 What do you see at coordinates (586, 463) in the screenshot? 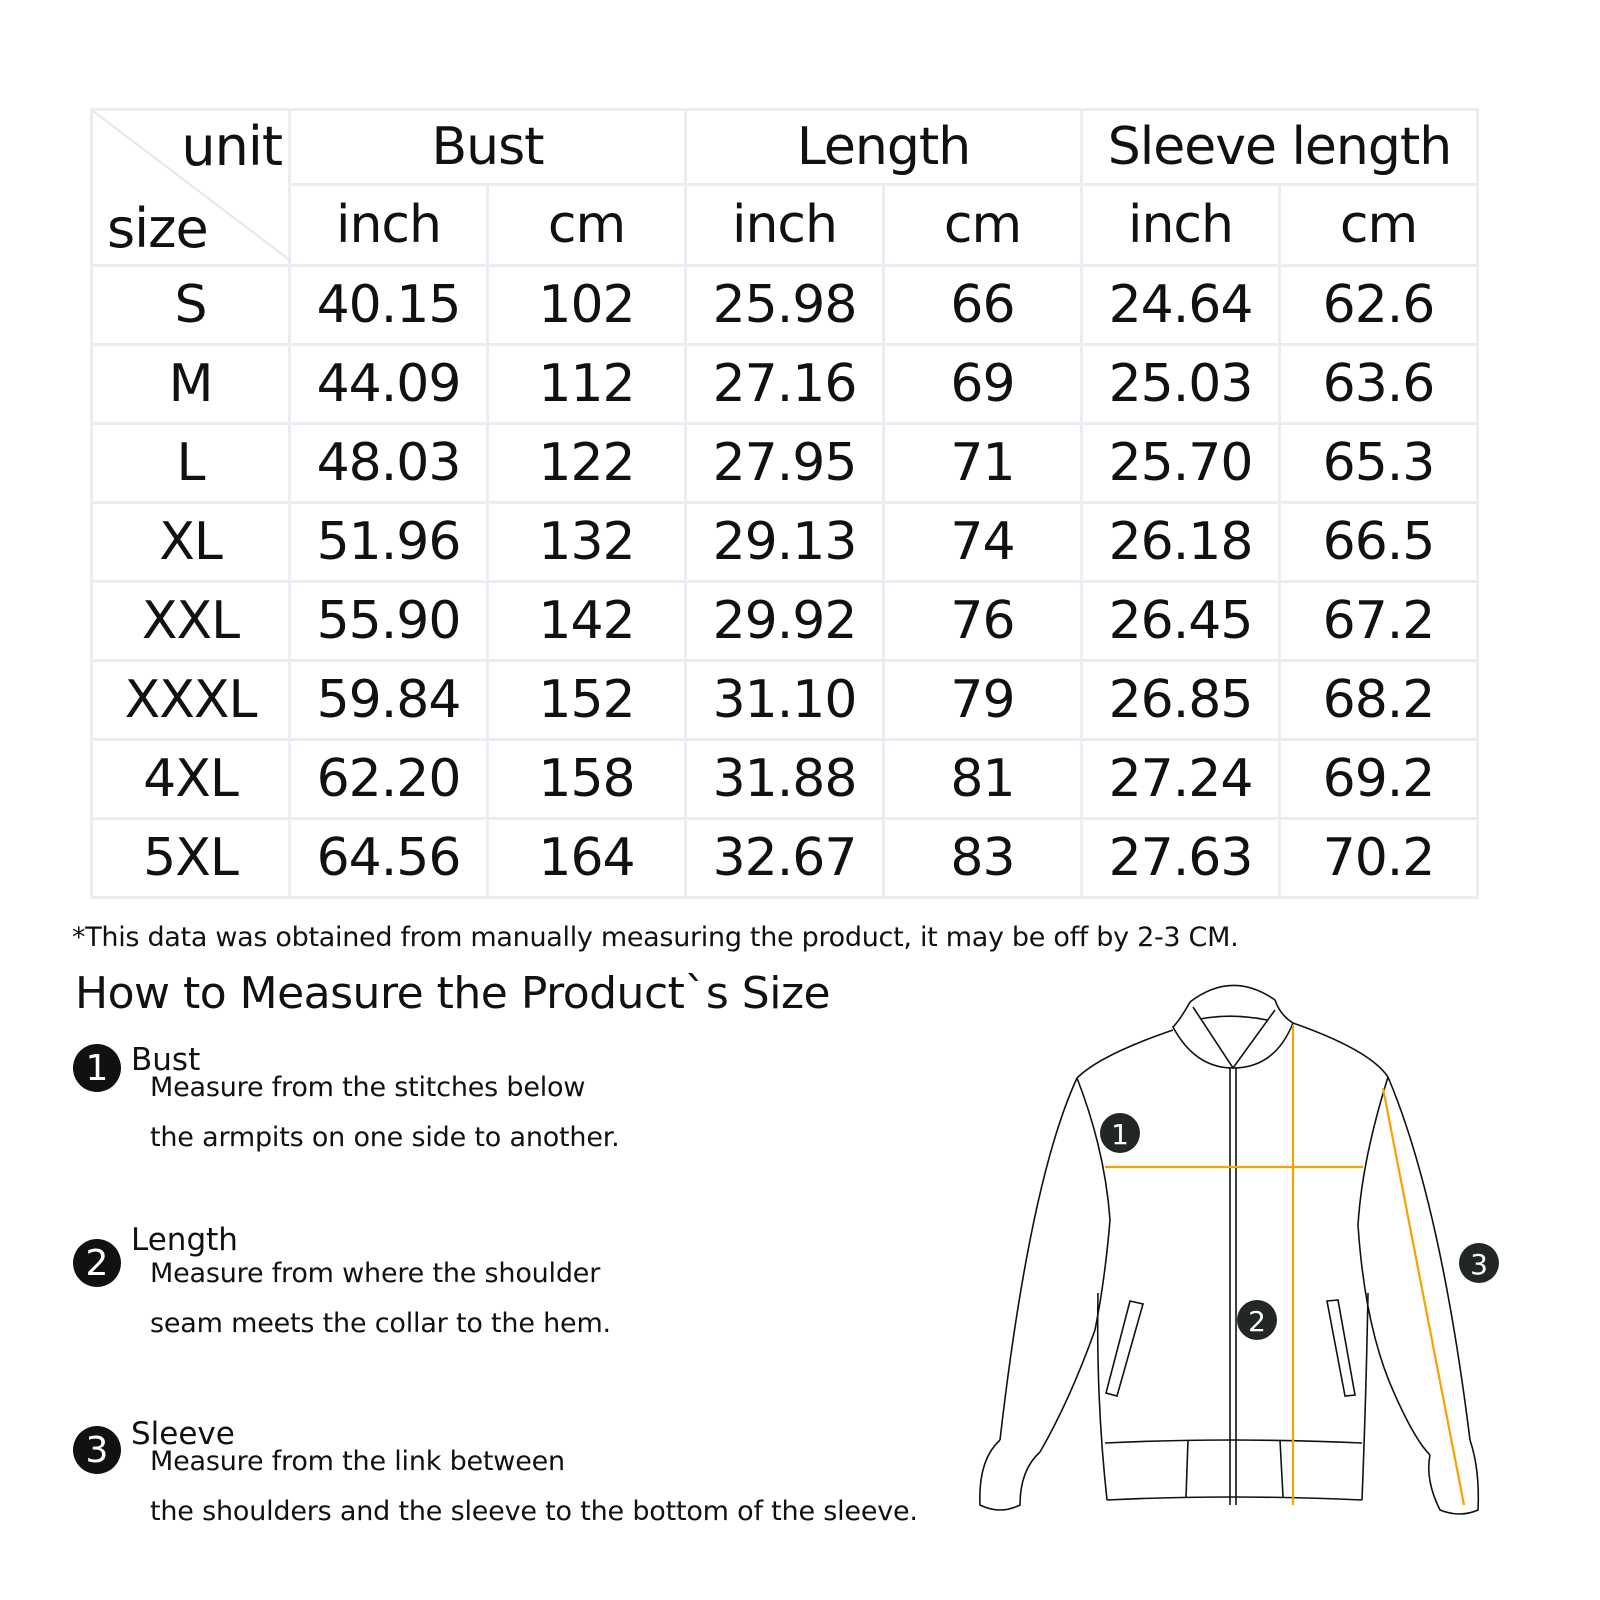
I see `value-cell: 122` at bounding box center [586, 463].